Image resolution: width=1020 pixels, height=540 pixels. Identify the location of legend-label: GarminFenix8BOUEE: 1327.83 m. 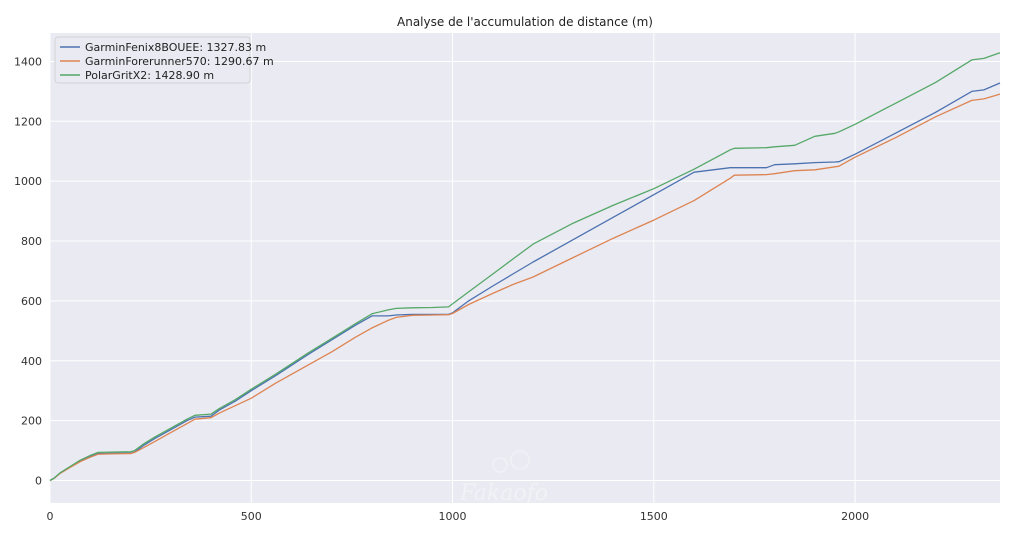
(175, 47).